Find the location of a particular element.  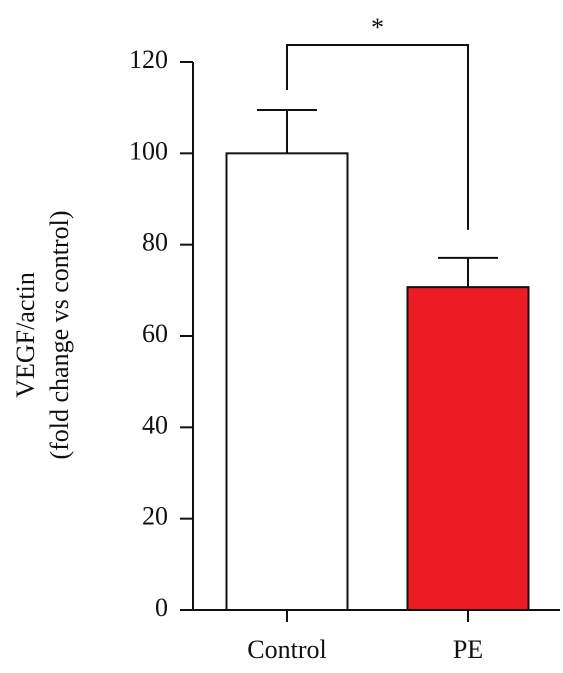

y-tick-label: 20 is located at coordinates (155, 516).